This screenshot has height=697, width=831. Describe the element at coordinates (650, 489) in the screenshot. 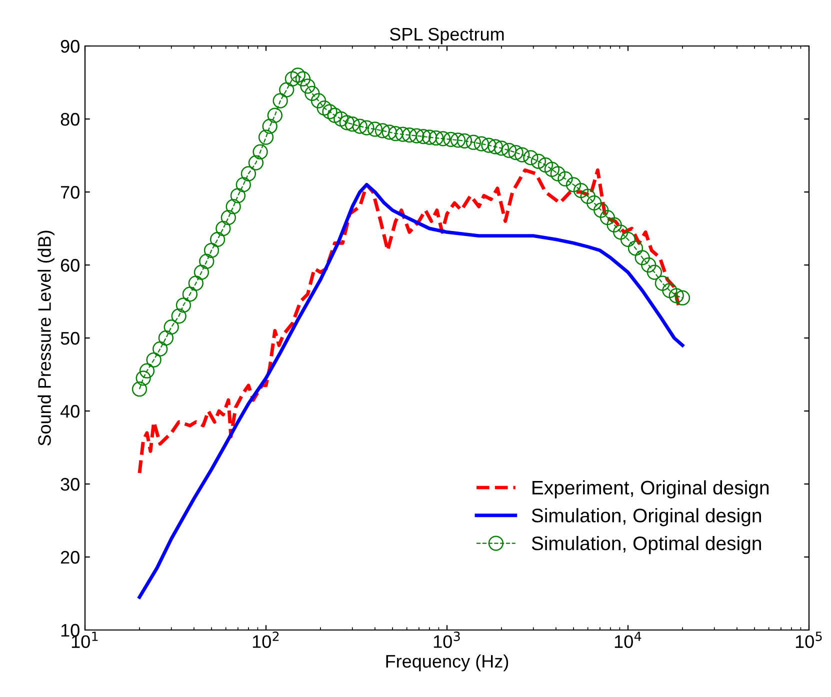

I see `legend-label: Experiment, Original design` at that location.